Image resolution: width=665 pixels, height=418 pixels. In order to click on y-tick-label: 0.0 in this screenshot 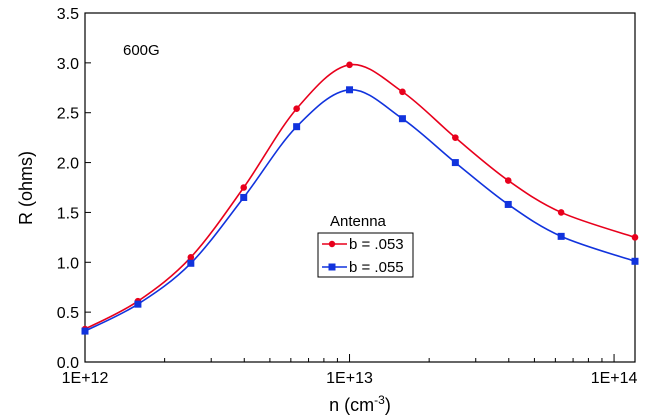, I will do `click(68, 363)`.